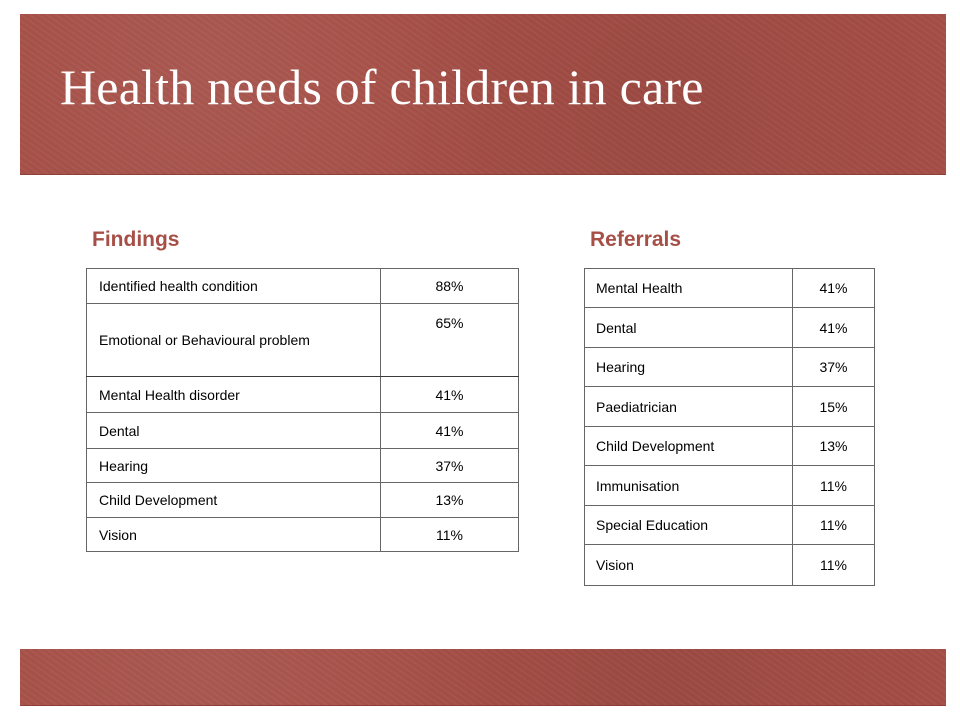 The height and width of the screenshot is (720, 960). What do you see at coordinates (688, 446) in the screenshot?
I see `referrals-label: Child Development` at bounding box center [688, 446].